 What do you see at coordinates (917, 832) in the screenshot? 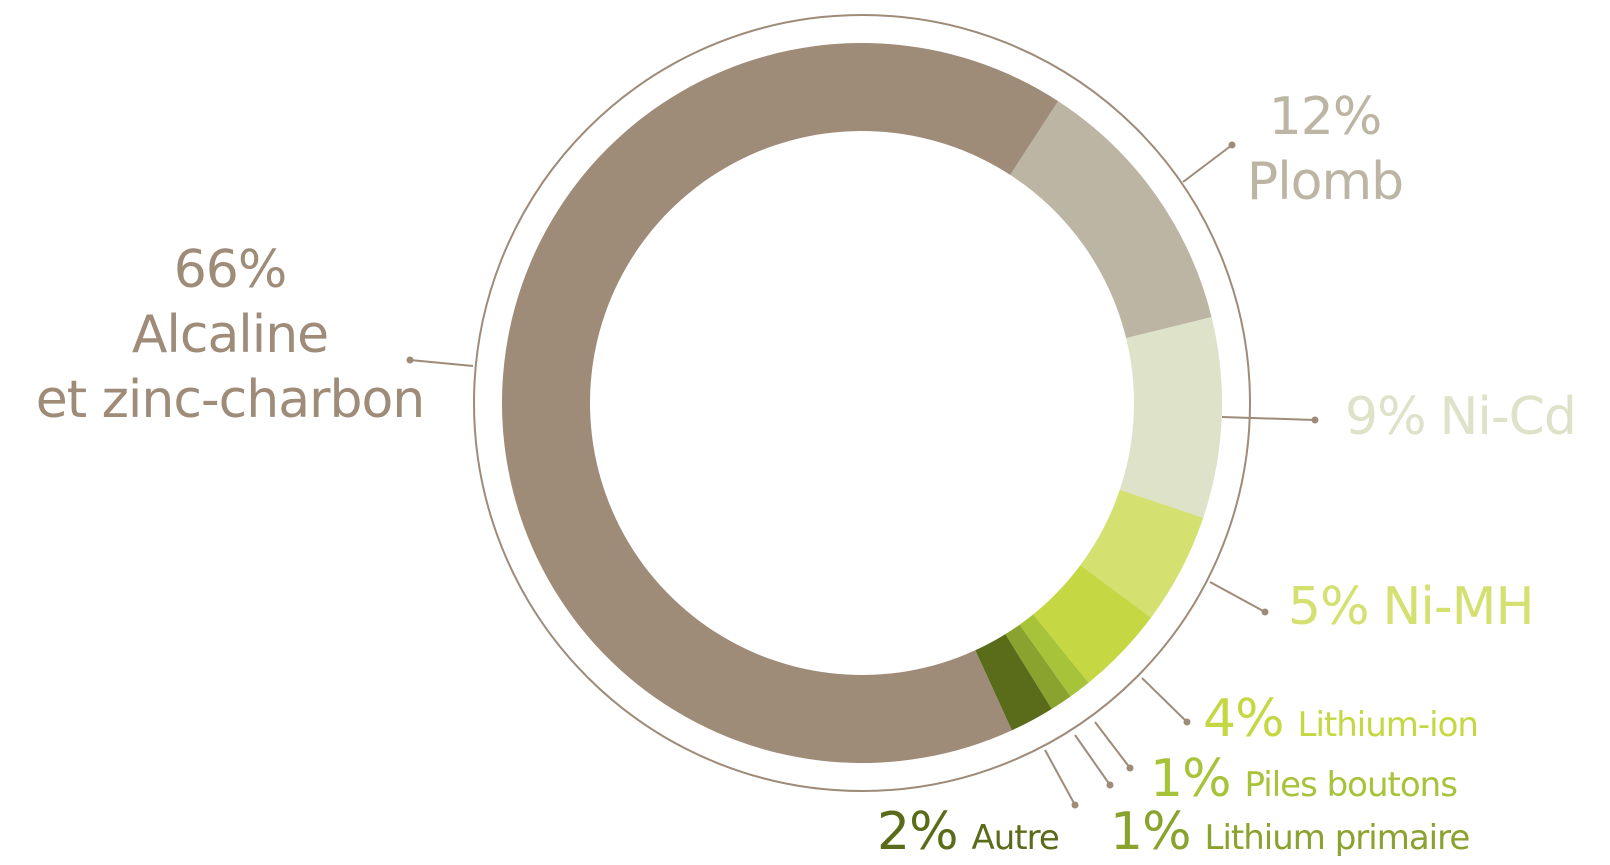
I see `percent-label: 2%` at bounding box center [917, 832].